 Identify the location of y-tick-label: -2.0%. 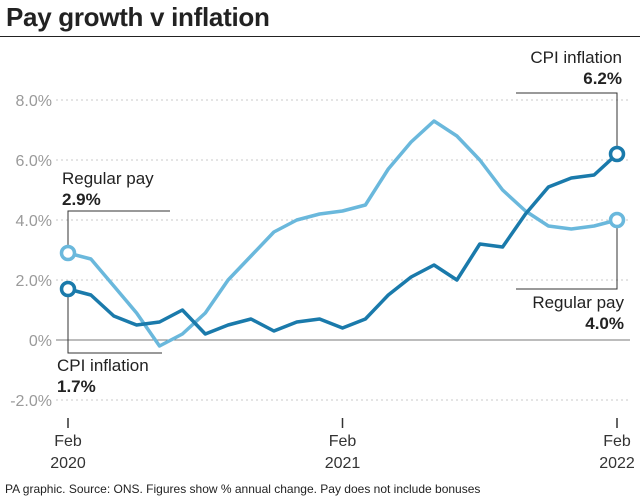
(31, 401).